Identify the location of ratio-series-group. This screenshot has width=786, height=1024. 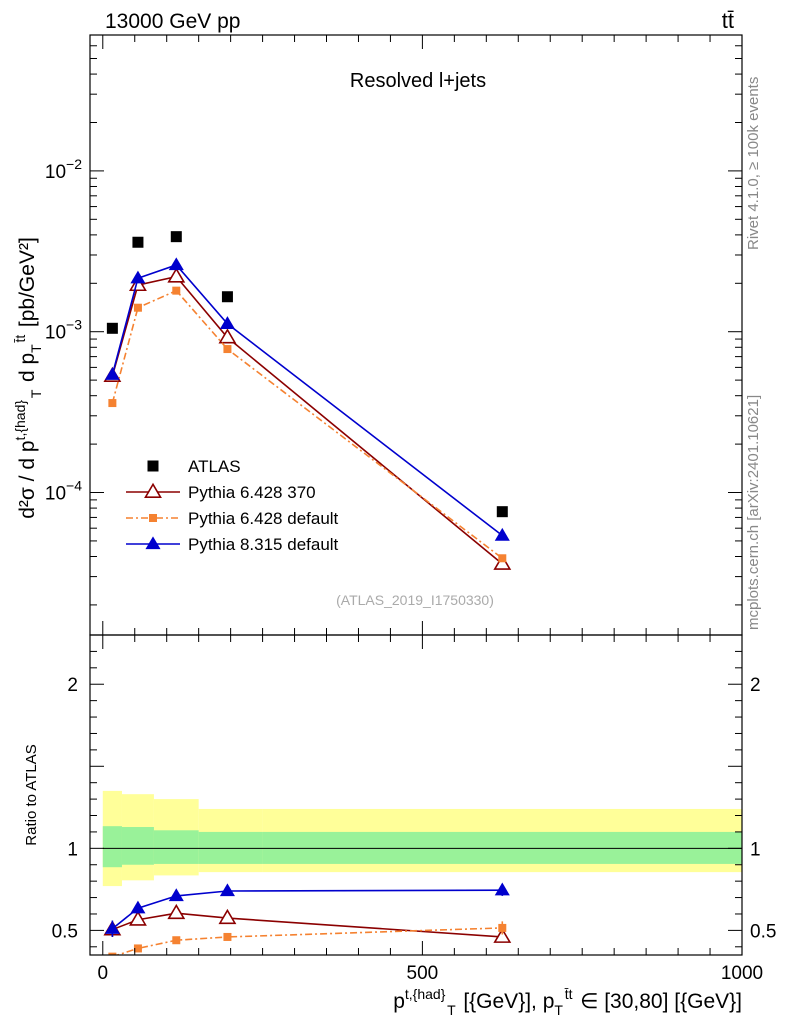
(307, 918).